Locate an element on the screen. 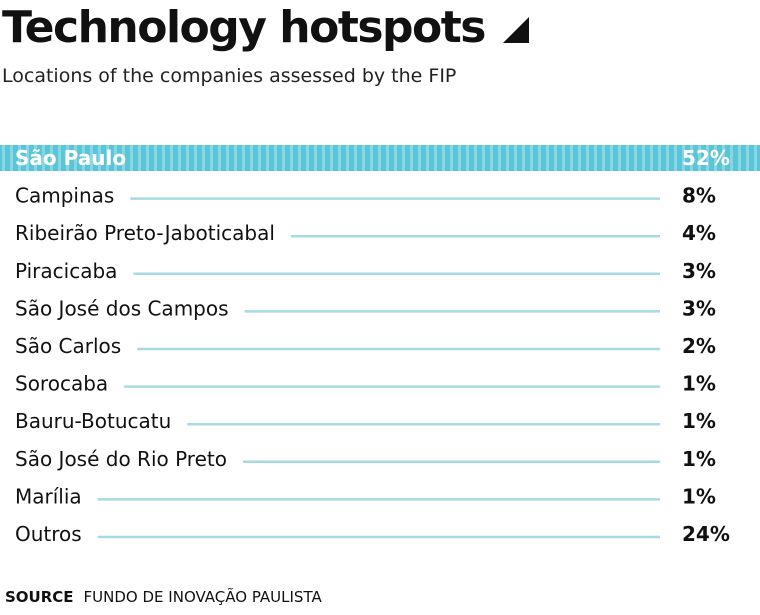  row-label: Sorocaba is located at coordinates (61, 384).